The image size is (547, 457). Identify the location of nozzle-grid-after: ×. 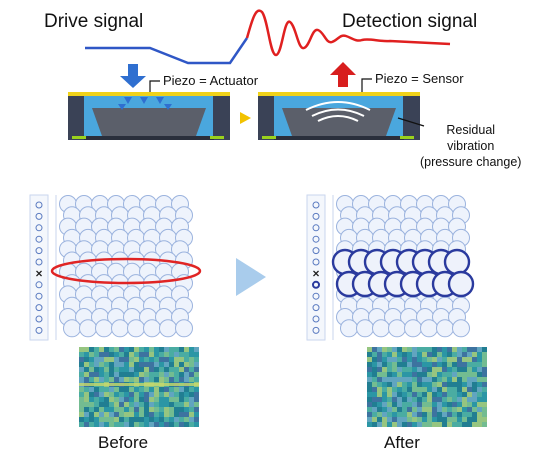
(390, 267).